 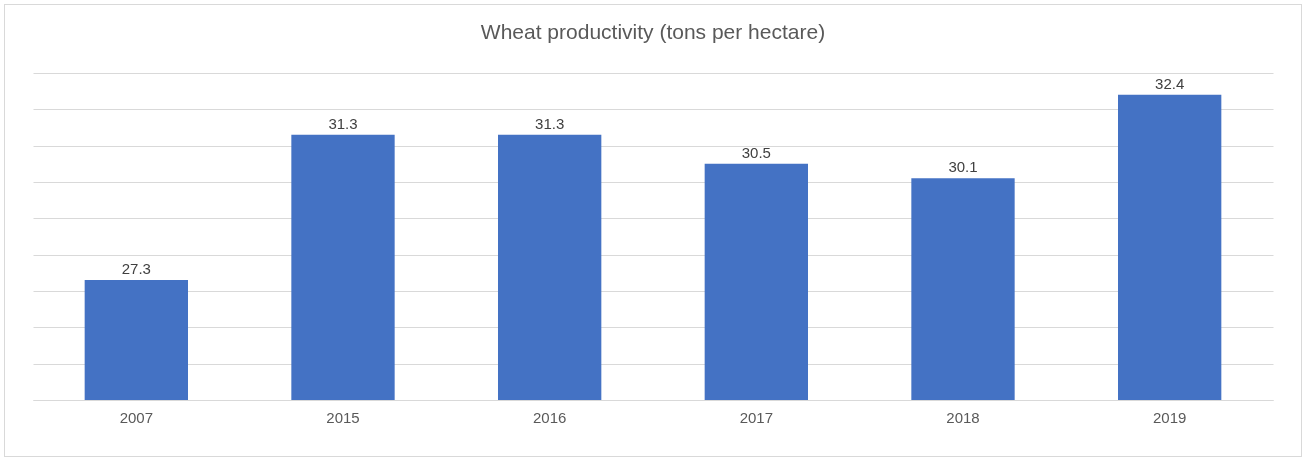 What do you see at coordinates (756, 152) in the screenshot?
I see `data-label: 30.5` at bounding box center [756, 152].